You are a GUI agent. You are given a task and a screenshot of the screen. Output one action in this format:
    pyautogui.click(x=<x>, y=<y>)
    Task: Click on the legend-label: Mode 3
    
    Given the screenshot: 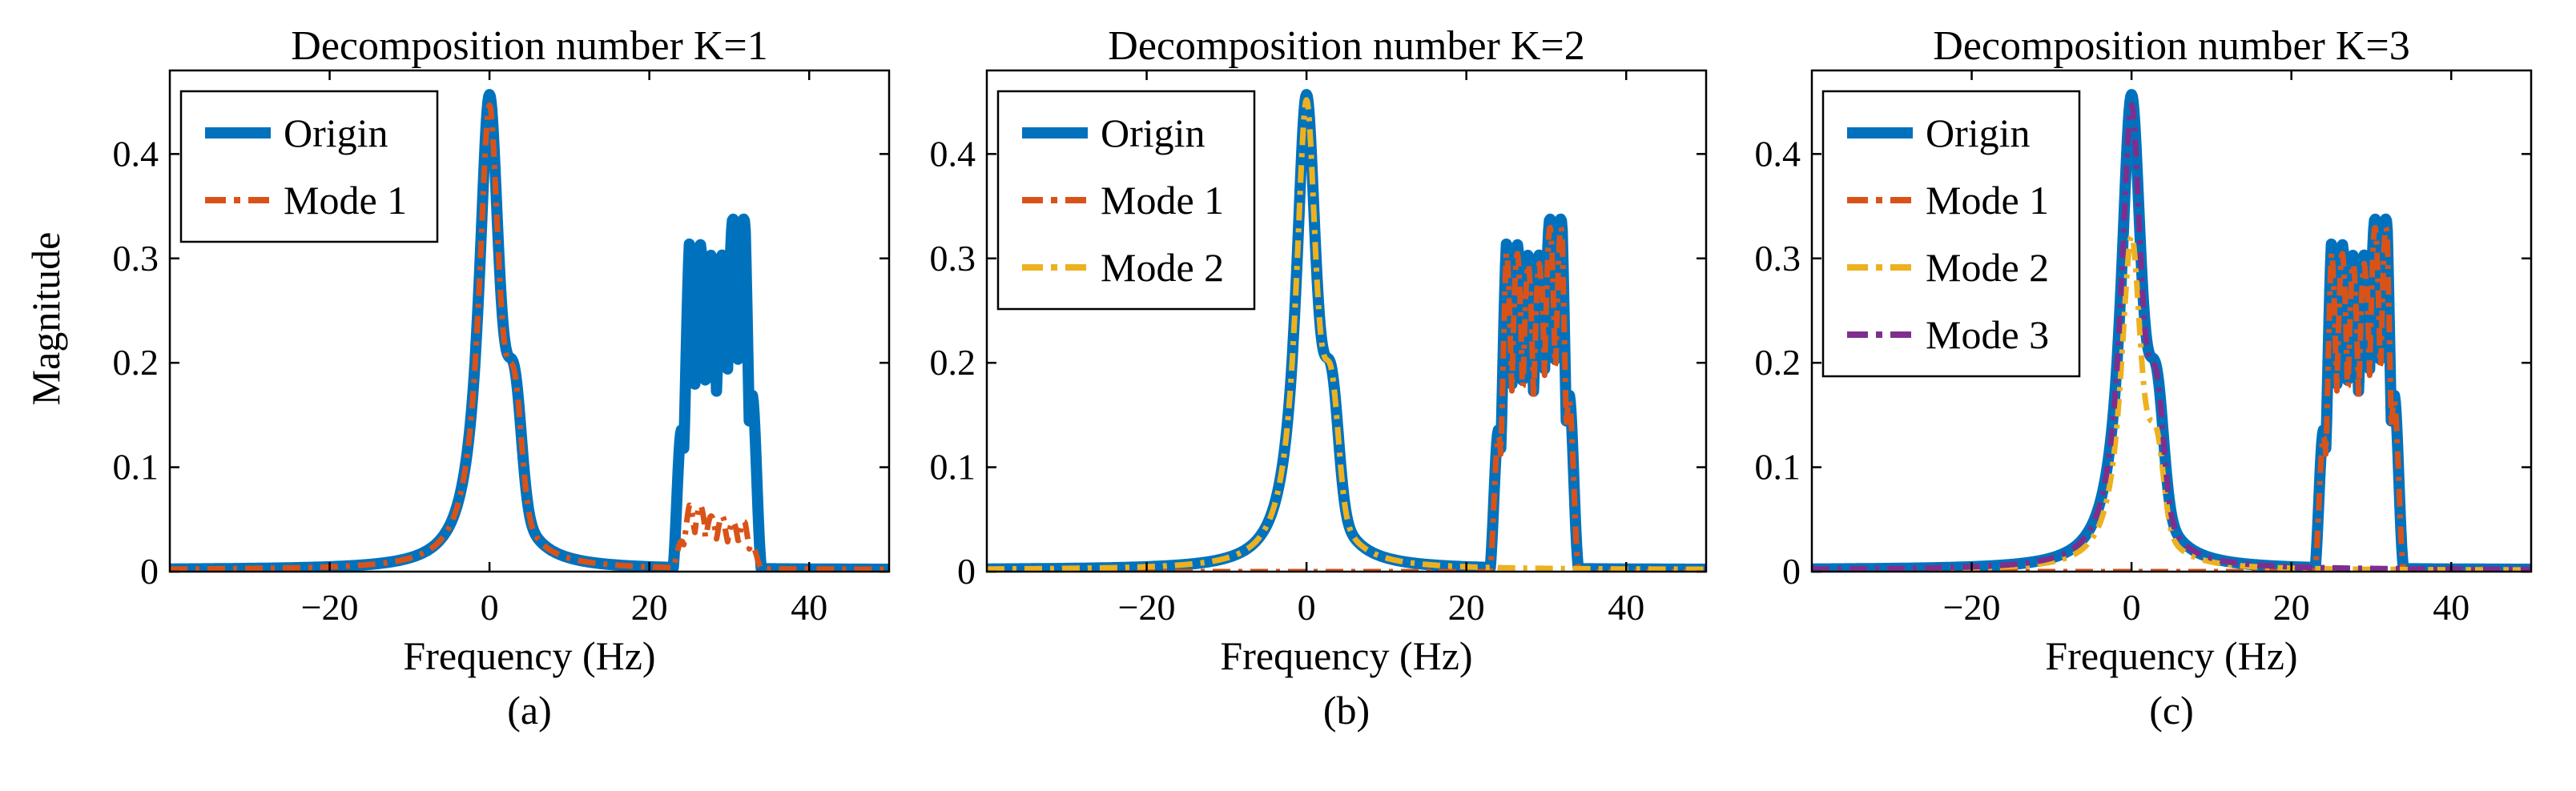 What is the action you would take?
    pyautogui.click(x=1987, y=335)
    